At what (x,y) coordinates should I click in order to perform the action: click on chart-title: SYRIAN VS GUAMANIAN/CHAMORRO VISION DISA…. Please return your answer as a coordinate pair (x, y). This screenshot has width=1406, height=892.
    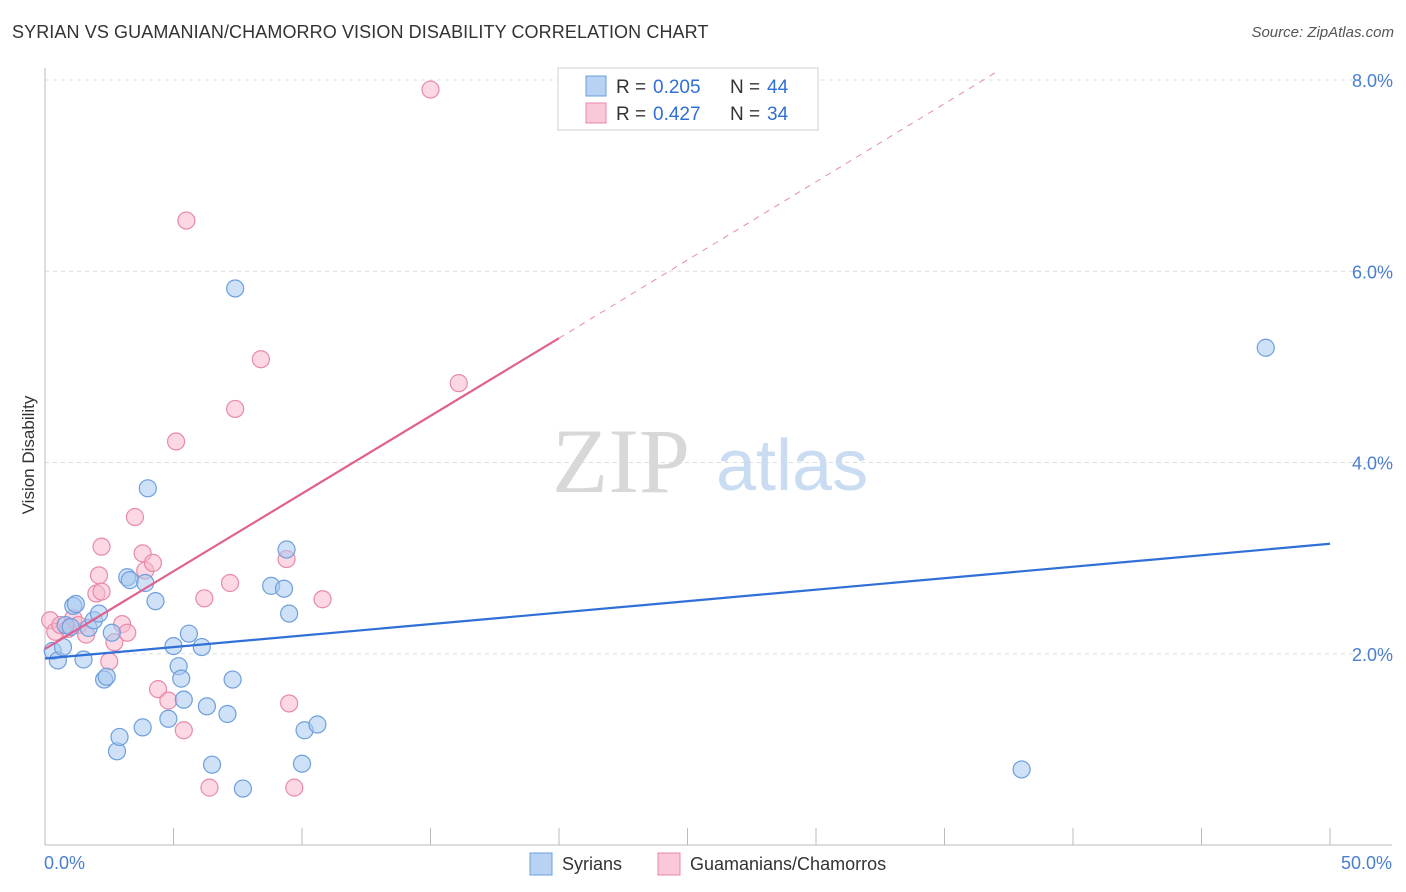
    Looking at the image, I should click on (360, 32).